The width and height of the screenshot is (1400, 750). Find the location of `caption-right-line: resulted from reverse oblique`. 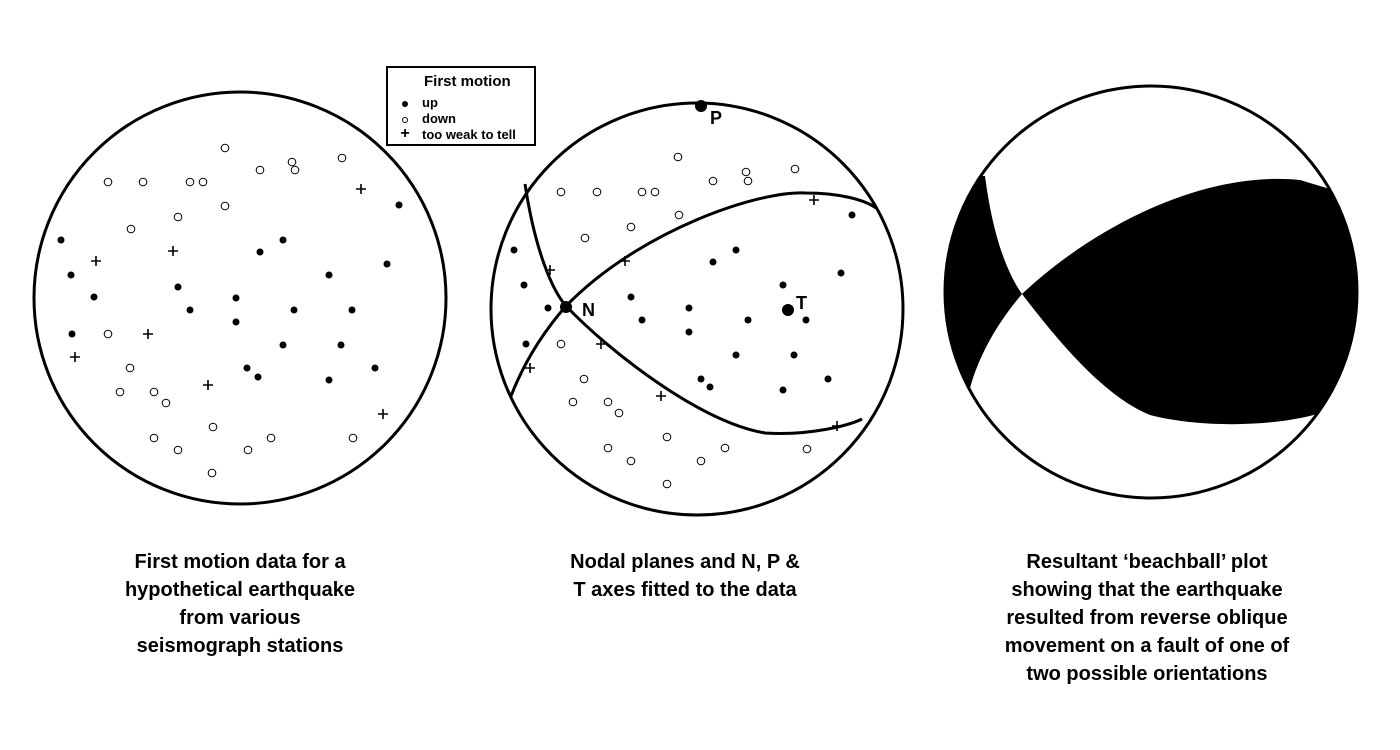

caption-right-line: resulted from reverse oblique is located at coordinates (1147, 618).